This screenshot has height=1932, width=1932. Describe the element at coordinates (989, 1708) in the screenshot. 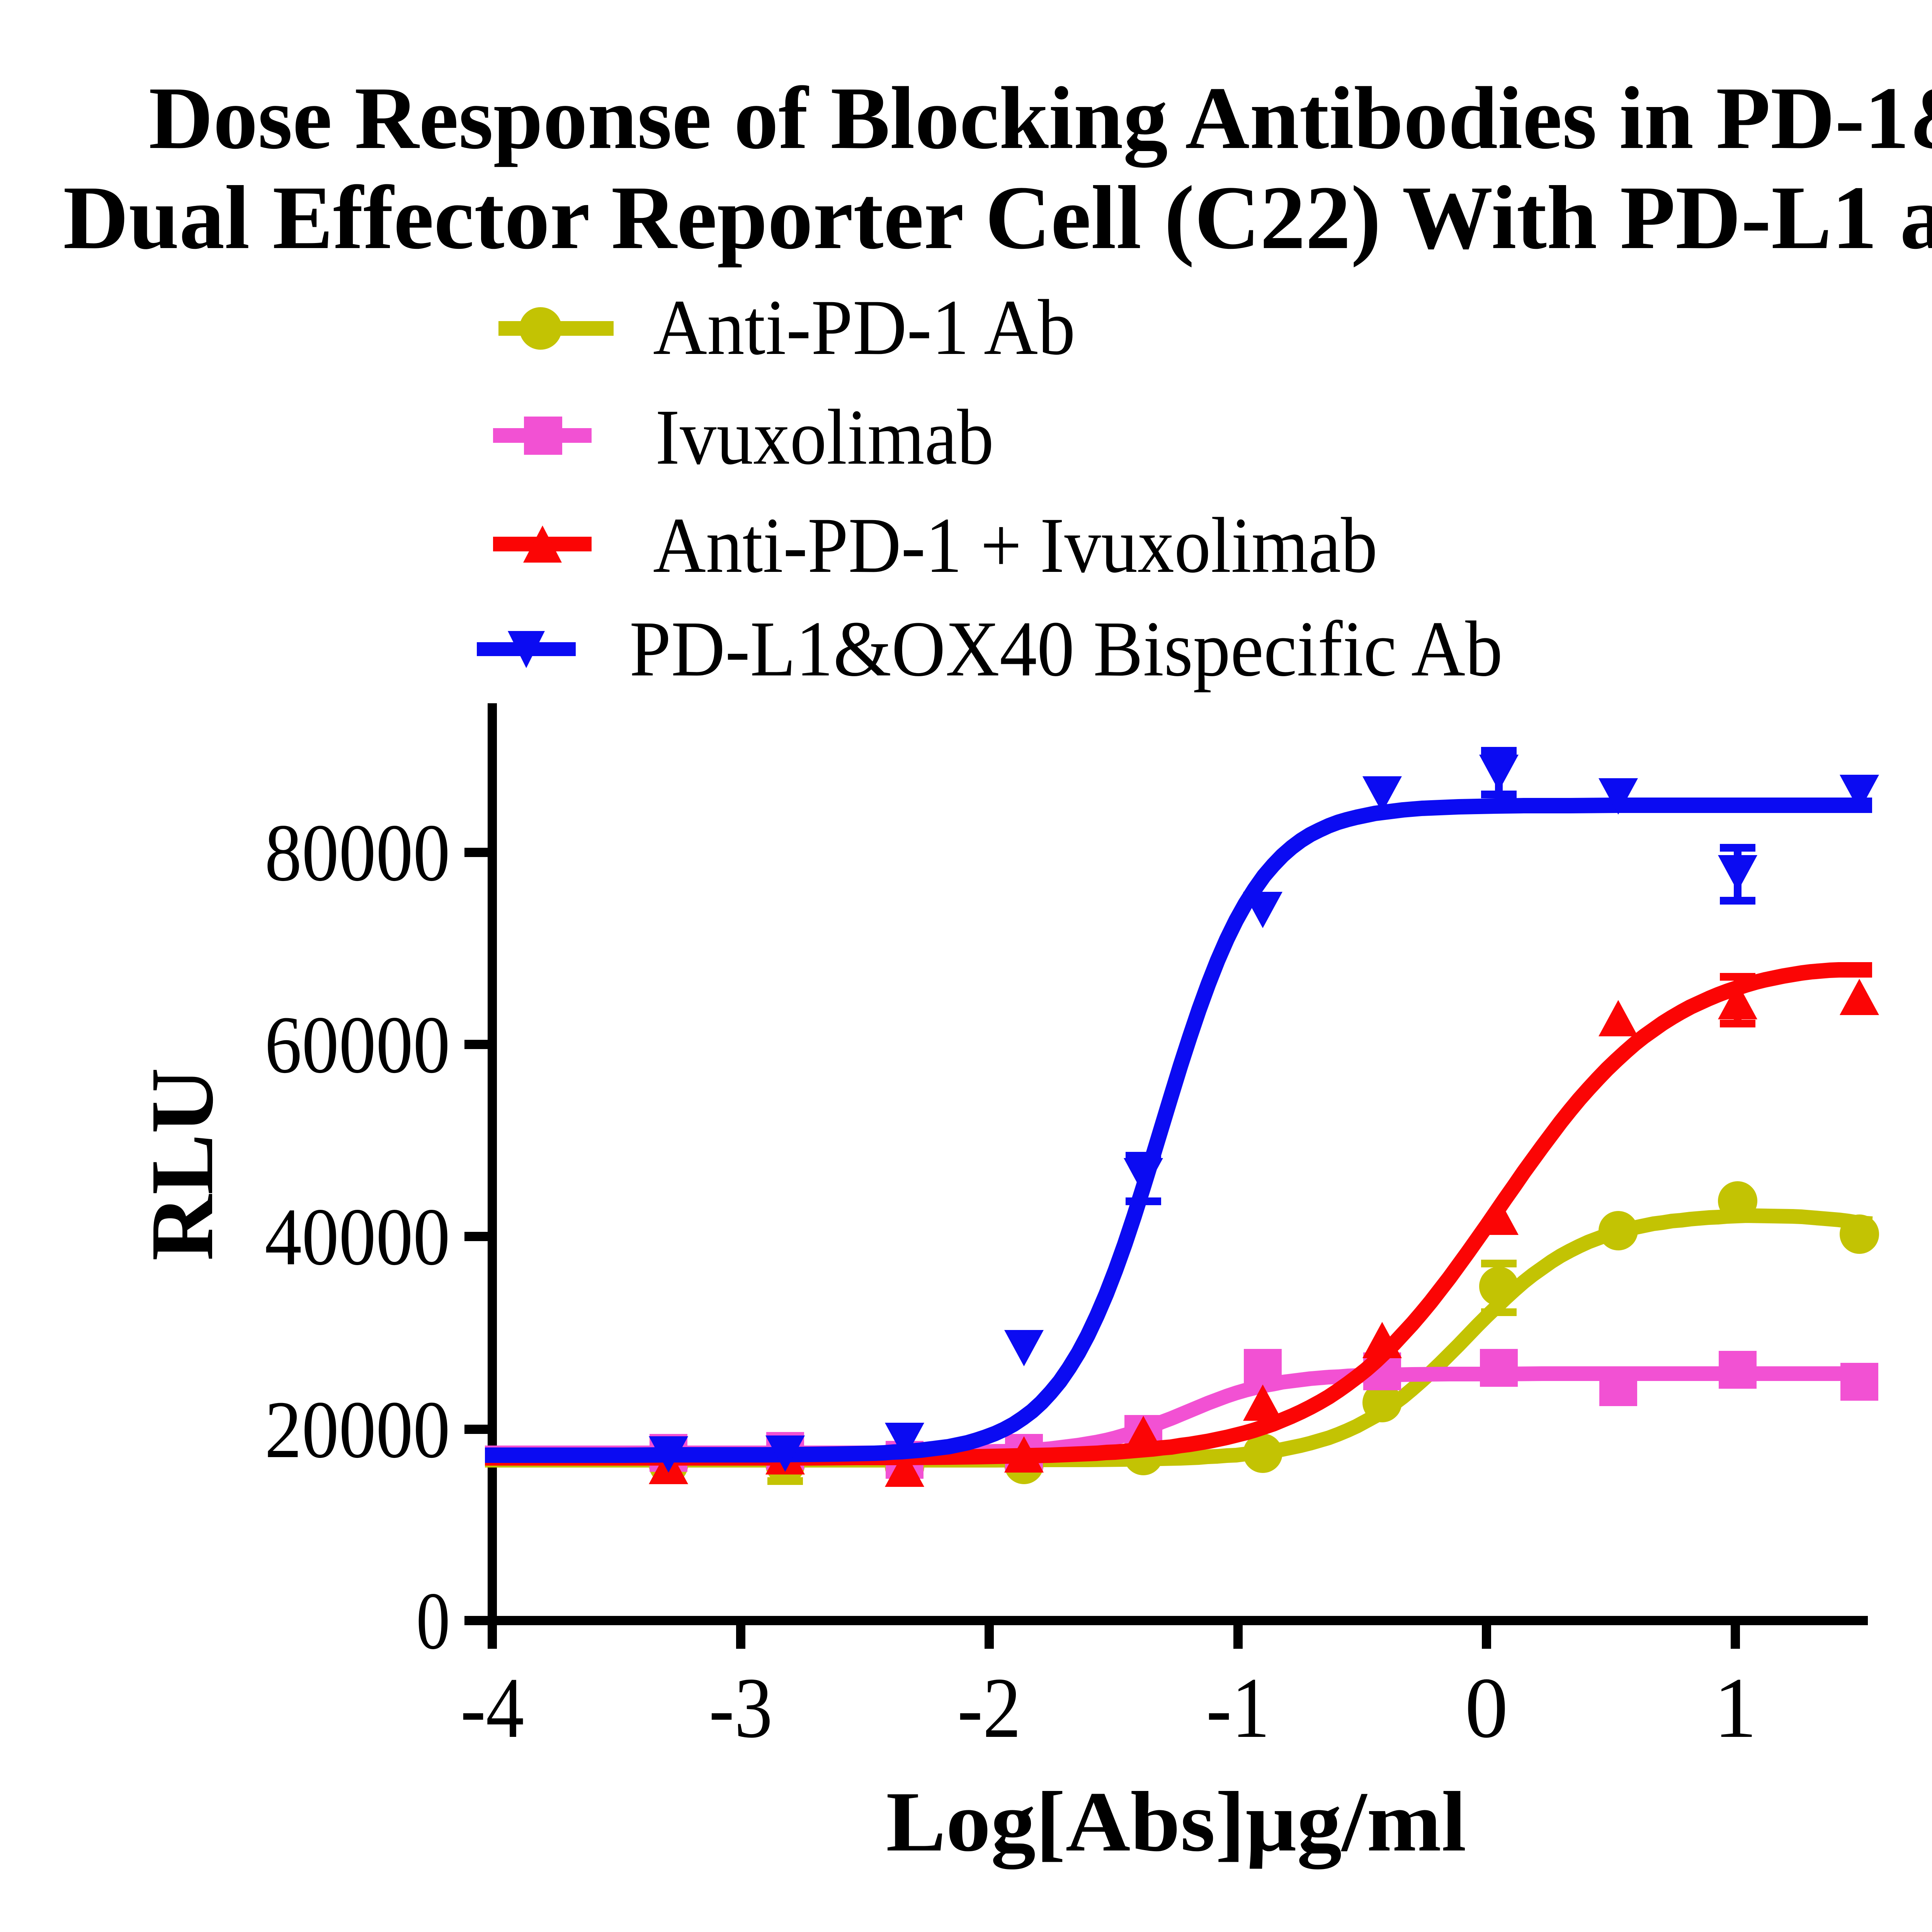

I see `svg-text: -2` at that location.